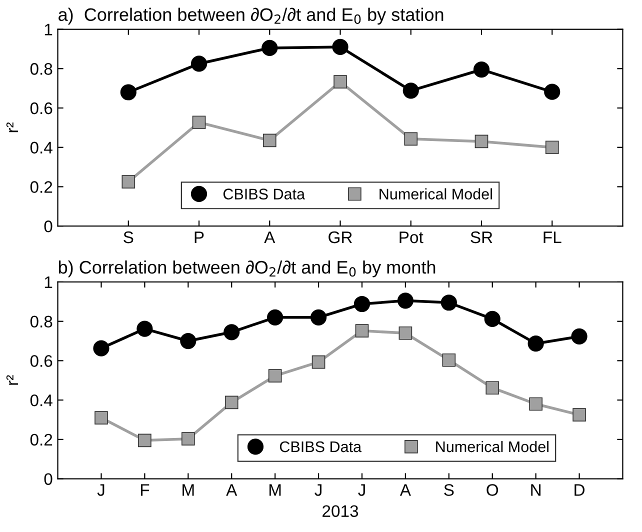  What do you see at coordinates (145, 490) in the screenshot?
I see `x-tick-label: F` at bounding box center [145, 490].